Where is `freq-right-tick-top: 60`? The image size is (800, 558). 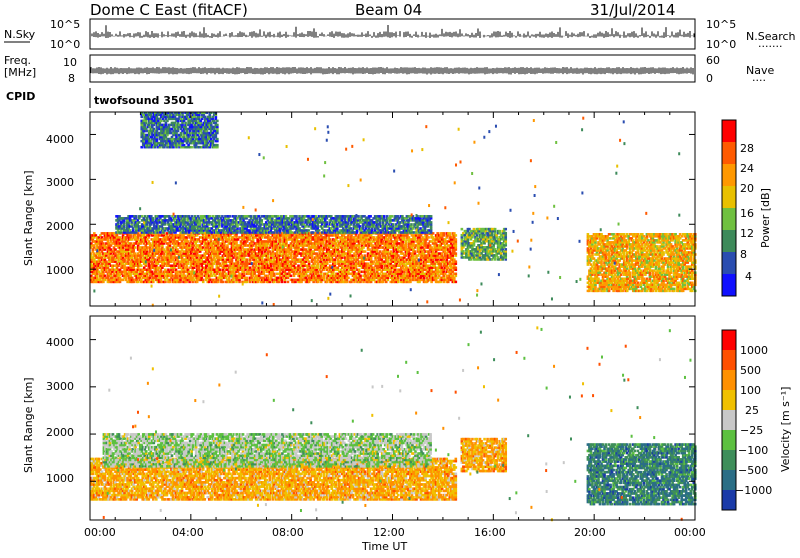
freq-right-tick-top: 60 is located at coordinates (713, 60).